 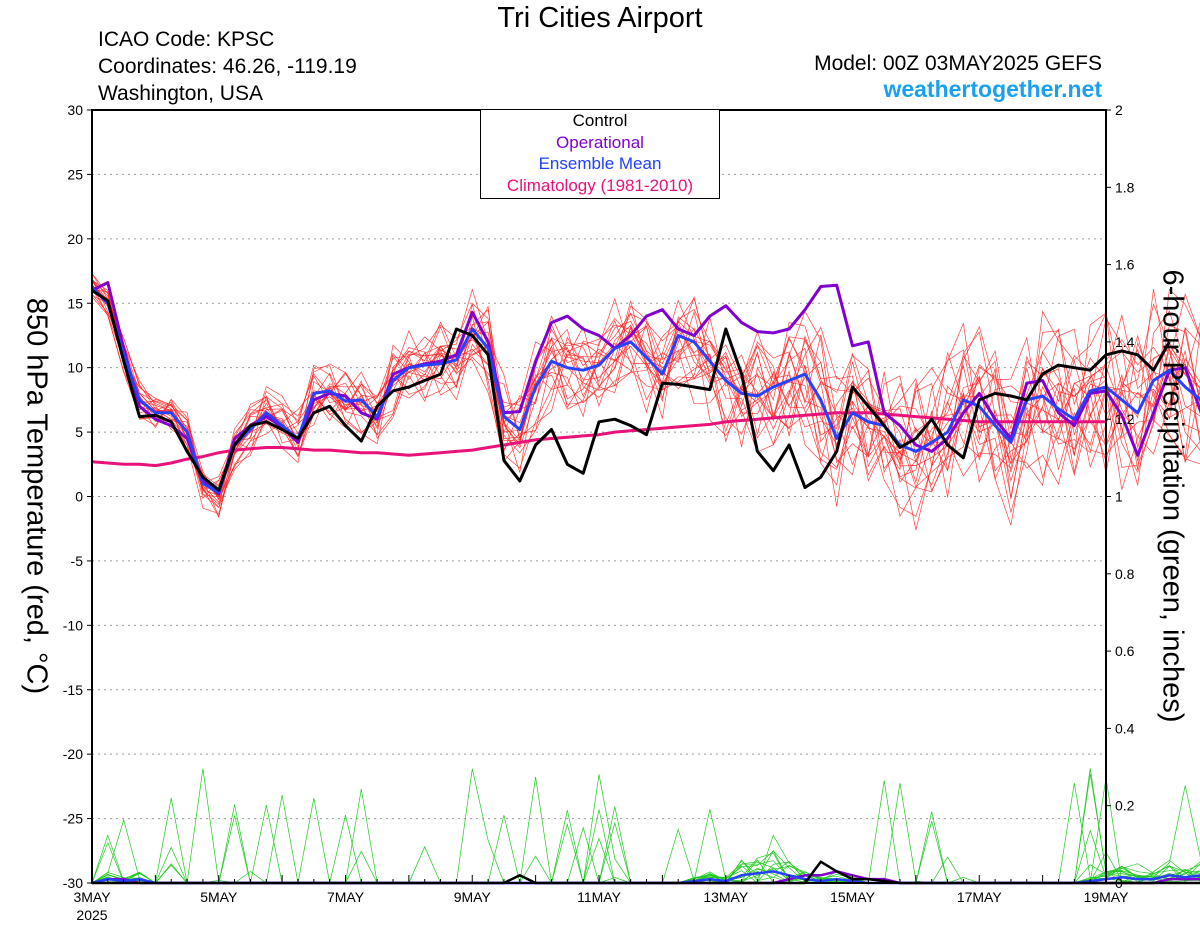 What do you see at coordinates (73, 754) in the screenshot?
I see `left-tick-label: -20` at bounding box center [73, 754].